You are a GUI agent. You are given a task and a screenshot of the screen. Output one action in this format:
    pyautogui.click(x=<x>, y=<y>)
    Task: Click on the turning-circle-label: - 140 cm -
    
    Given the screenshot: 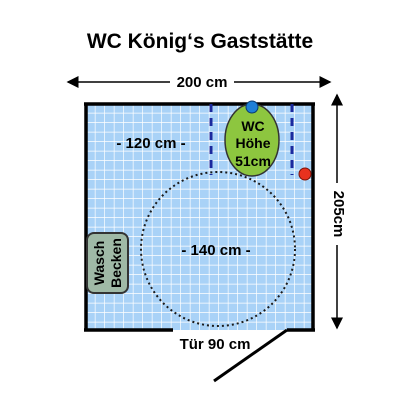 What is the action you would take?
    pyautogui.click(x=215, y=250)
    